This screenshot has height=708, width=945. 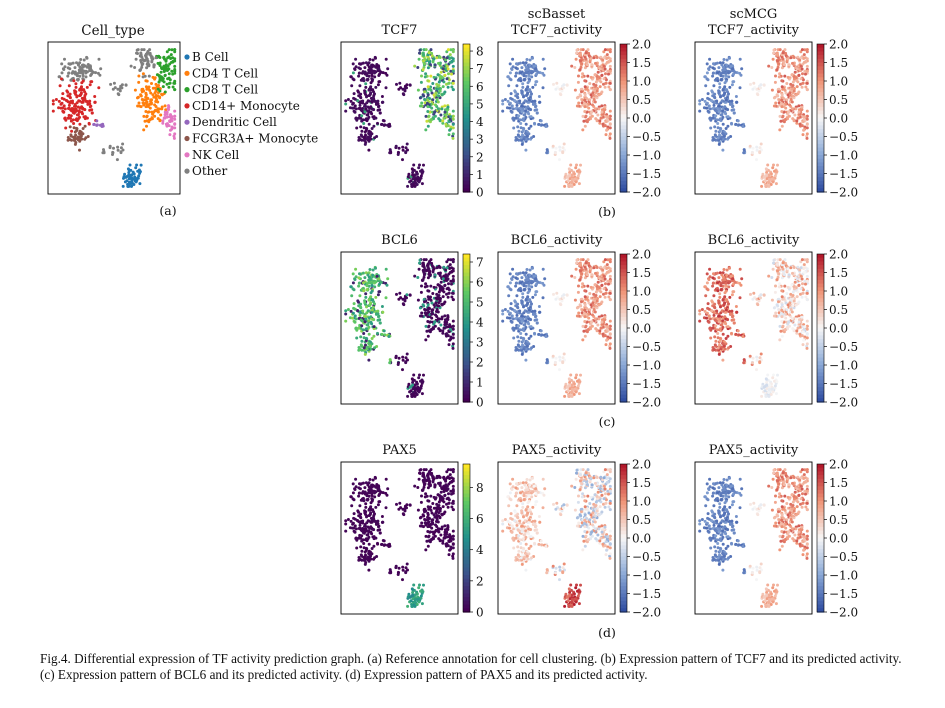 I want to click on colorbar-tick-label: 1.5, so click(x=641, y=63).